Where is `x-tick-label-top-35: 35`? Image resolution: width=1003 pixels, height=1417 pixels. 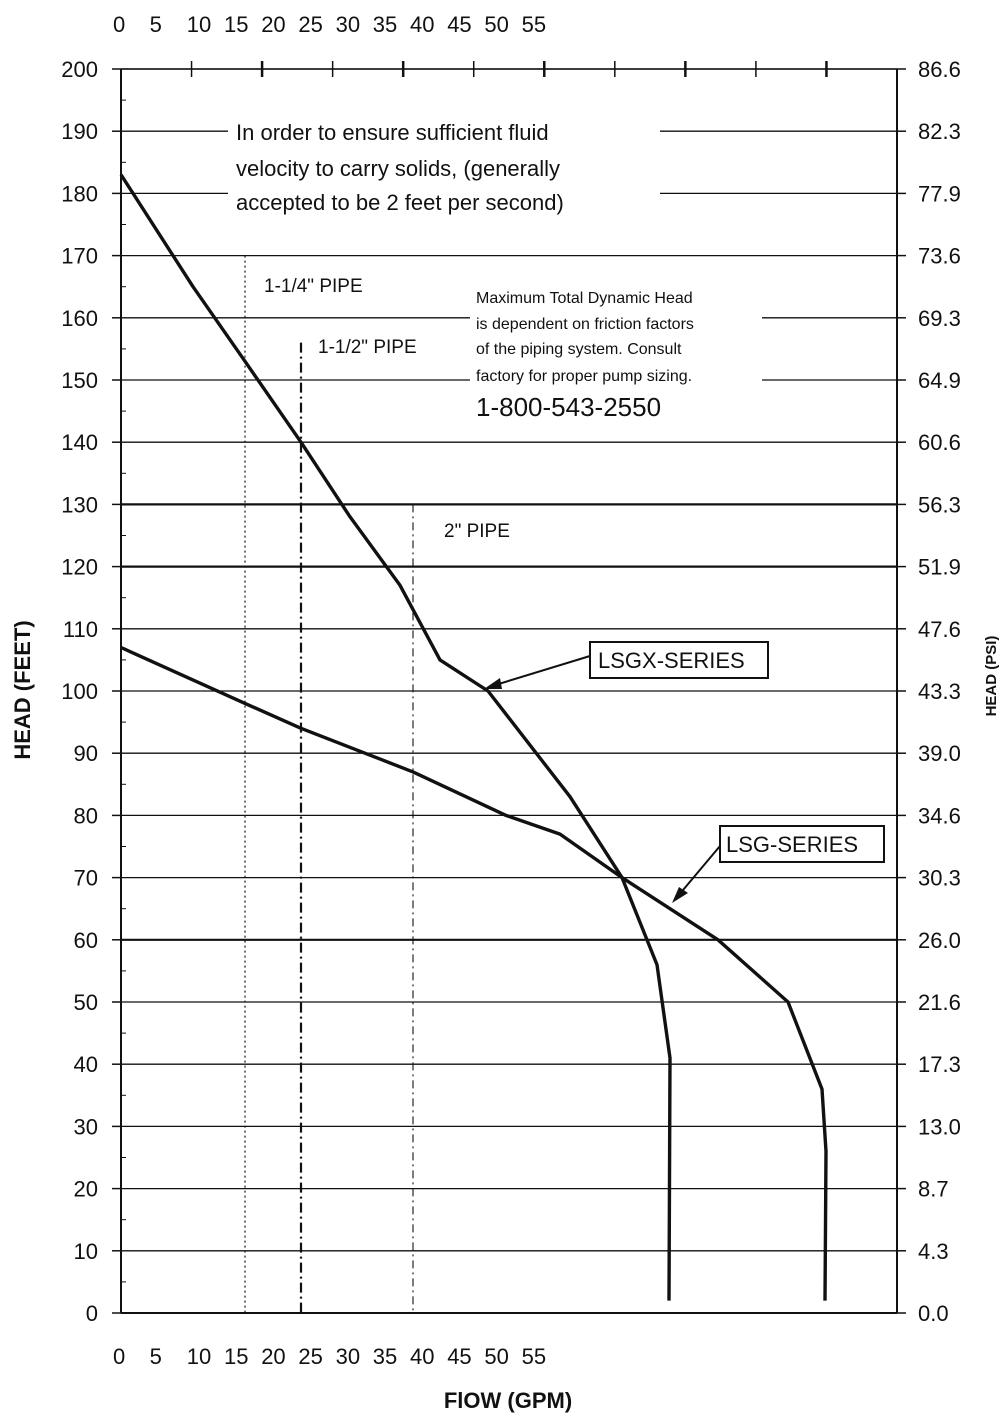 x-tick-label-top-35: 35 is located at coordinates (385, 24).